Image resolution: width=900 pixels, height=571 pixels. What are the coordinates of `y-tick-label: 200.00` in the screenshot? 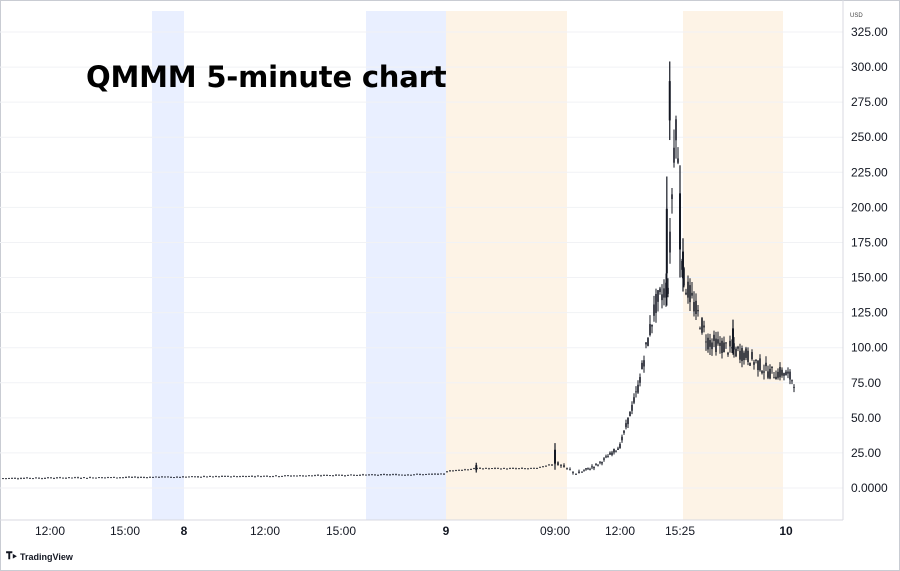 It's located at (869, 207).